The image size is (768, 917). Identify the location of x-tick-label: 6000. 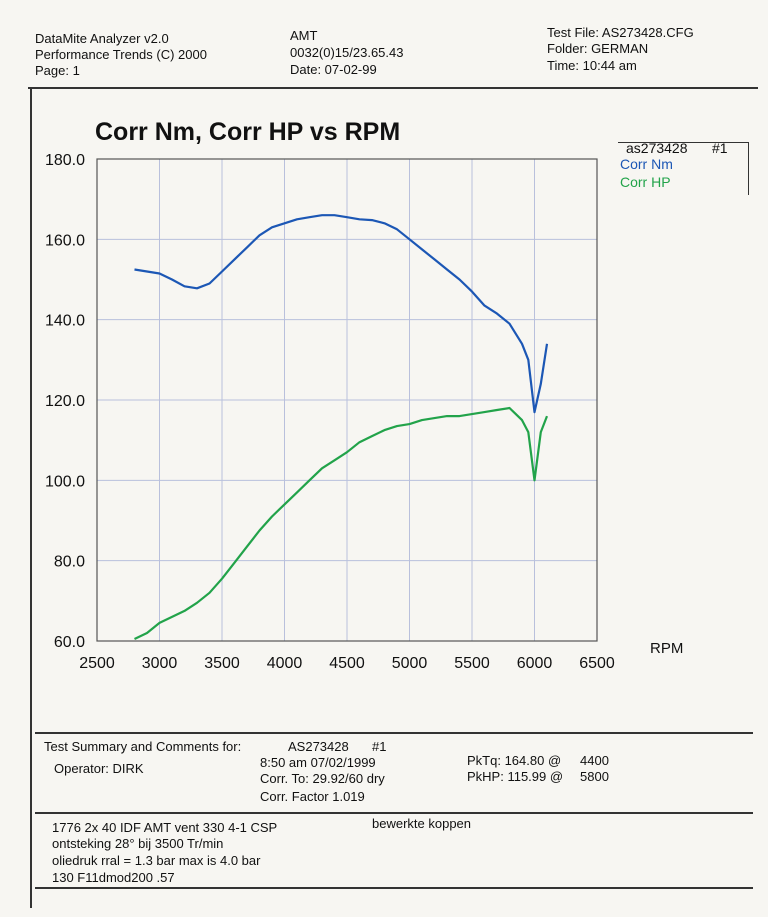
(535, 663).